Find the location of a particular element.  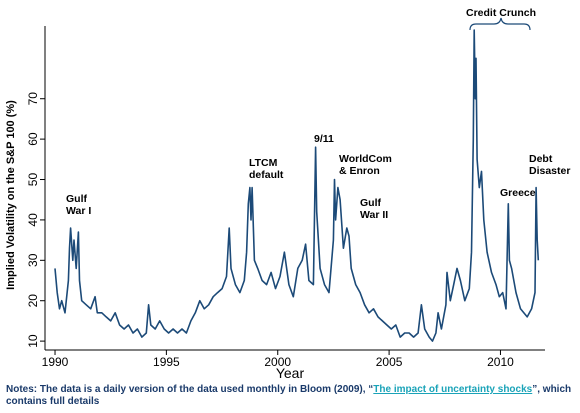

annotation: WorldCom is located at coordinates (365, 159).